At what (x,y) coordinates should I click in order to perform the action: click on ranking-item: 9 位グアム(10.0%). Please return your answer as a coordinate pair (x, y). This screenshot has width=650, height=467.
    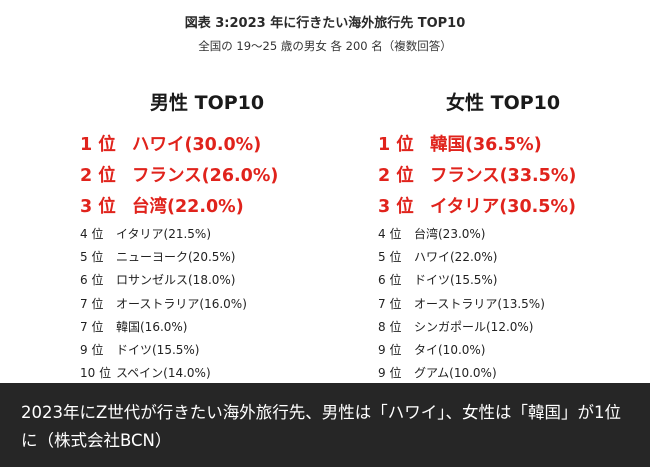
    Looking at the image, I should click on (477, 373).